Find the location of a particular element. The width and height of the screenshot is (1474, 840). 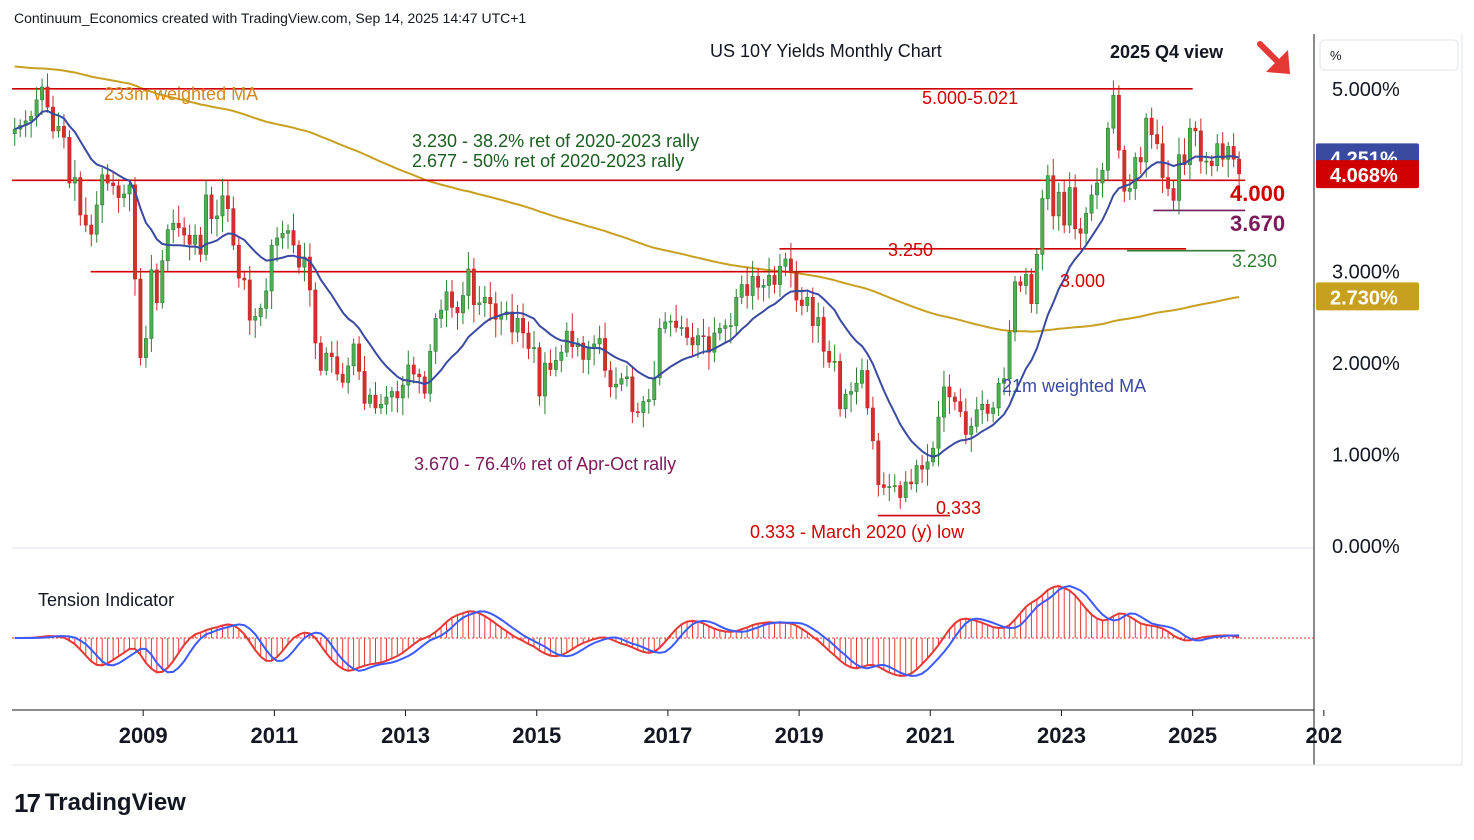

annotation-ma233: 233m weighted MA is located at coordinates (181, 94).